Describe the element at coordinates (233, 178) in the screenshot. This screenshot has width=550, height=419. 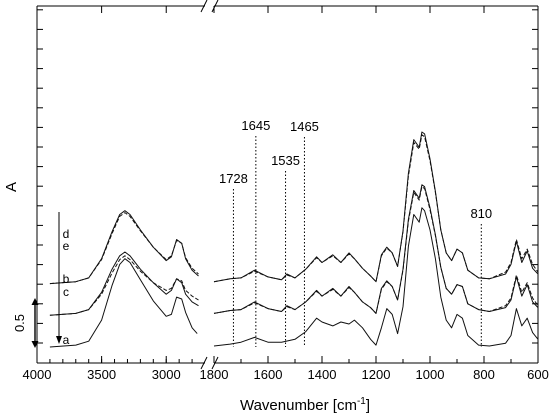
I see `annotation-1728: 1728` at that location.